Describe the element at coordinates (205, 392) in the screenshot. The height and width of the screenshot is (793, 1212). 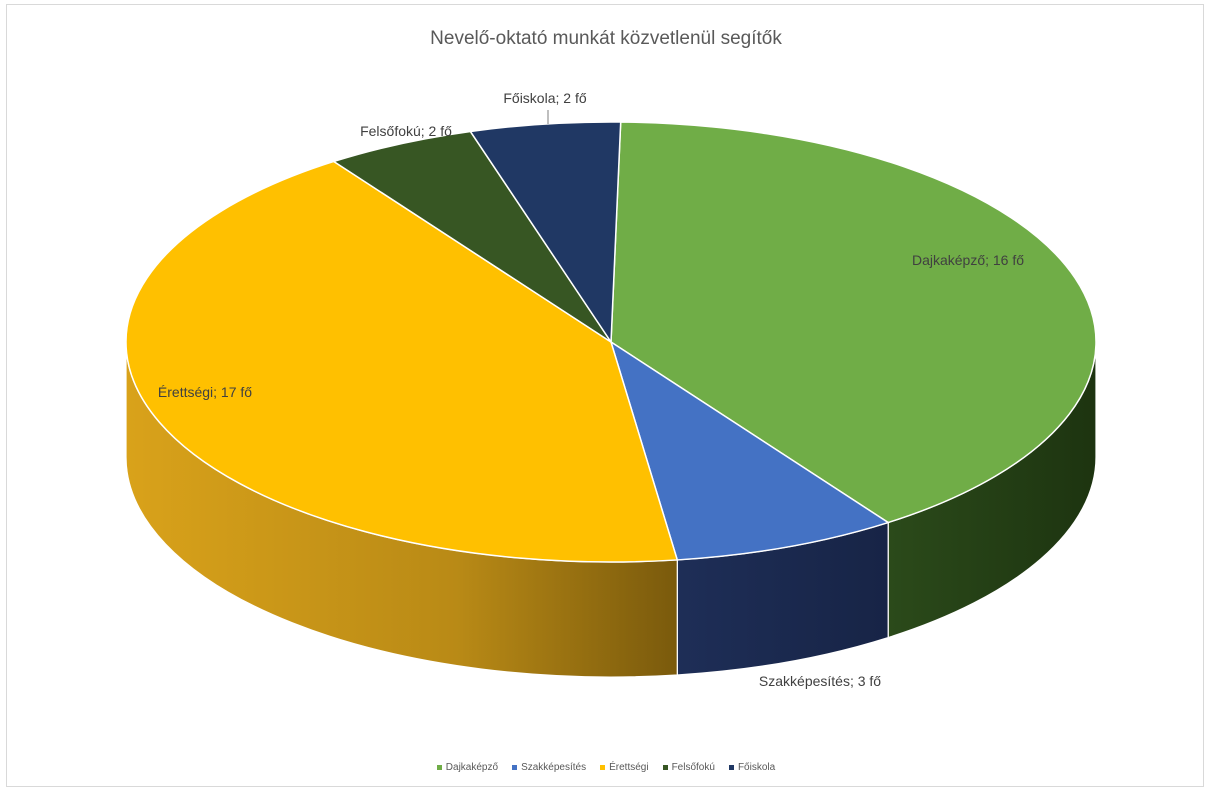
I see `data-label-2: Érettségi; 17 fő` at that location.